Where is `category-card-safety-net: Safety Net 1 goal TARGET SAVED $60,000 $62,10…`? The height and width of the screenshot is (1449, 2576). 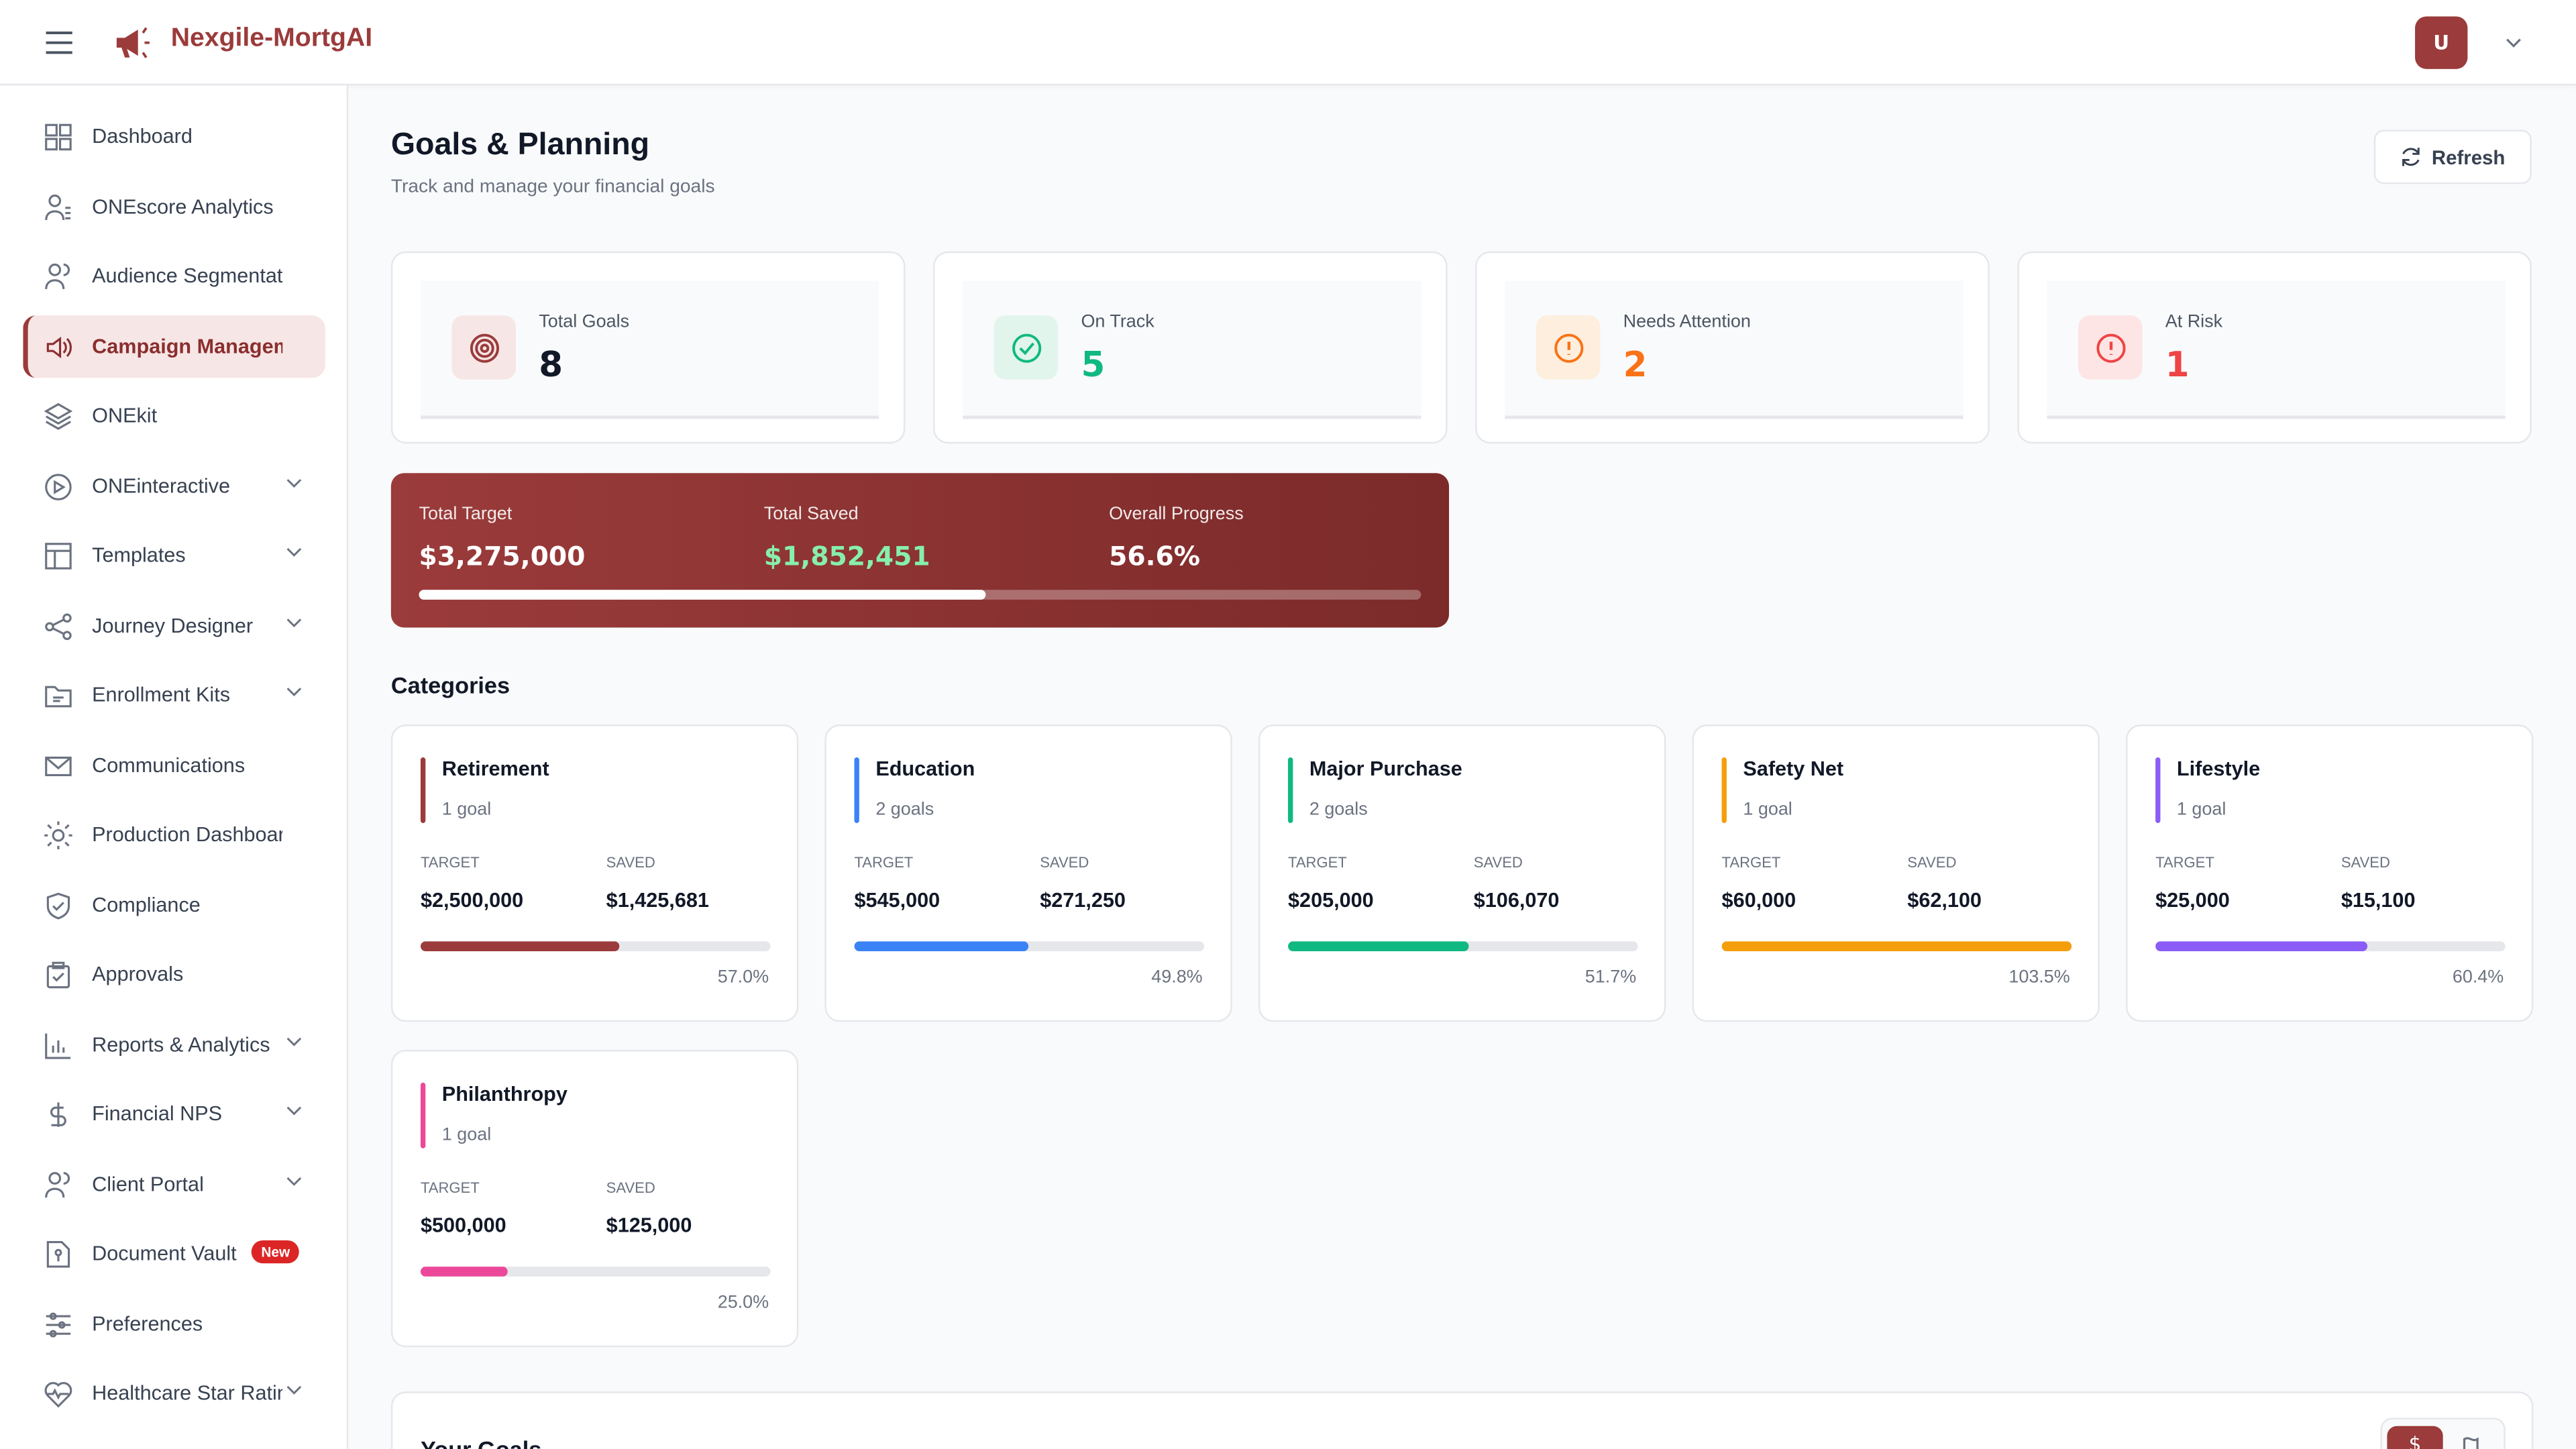
category-card-safety-net: Safety Net 1 goal TARGET SAVED $60,000 $62,10… is located at coordinates (1896, 873).